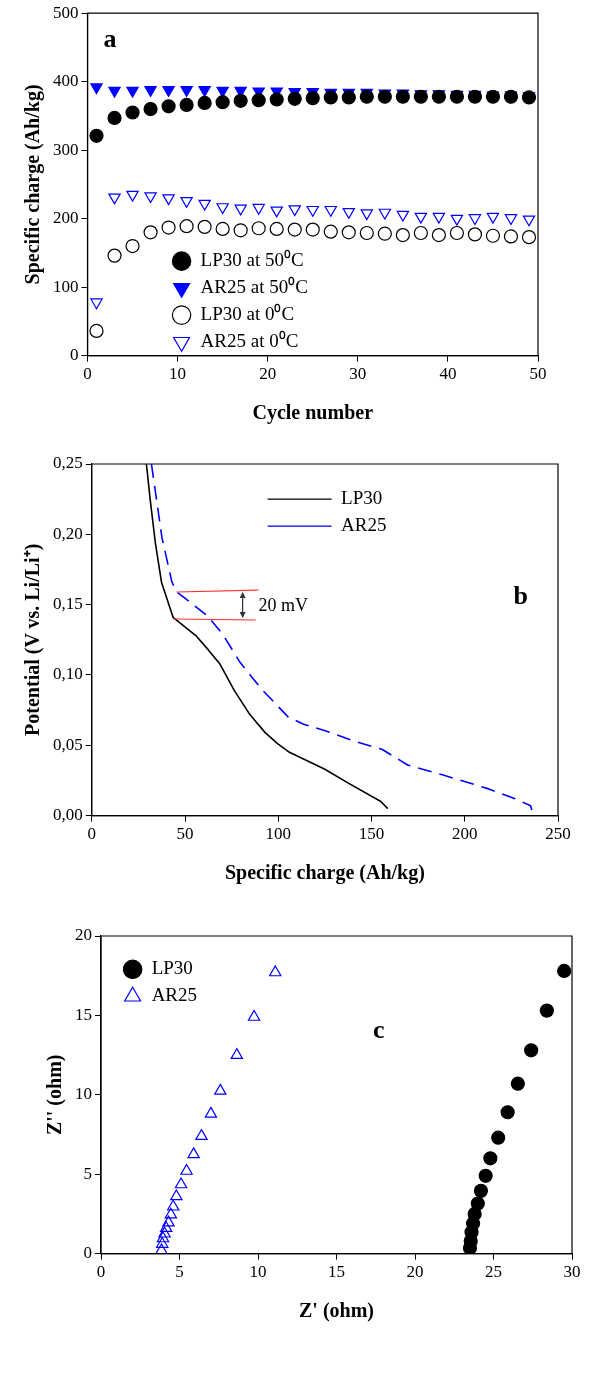 The width and height of the screenshot is (590, 1378). What do you see at coordinates (254, 287) in the screenshot?
I see `legend-label: AR25 at 50⁰C` at bounding box center [254, 287].